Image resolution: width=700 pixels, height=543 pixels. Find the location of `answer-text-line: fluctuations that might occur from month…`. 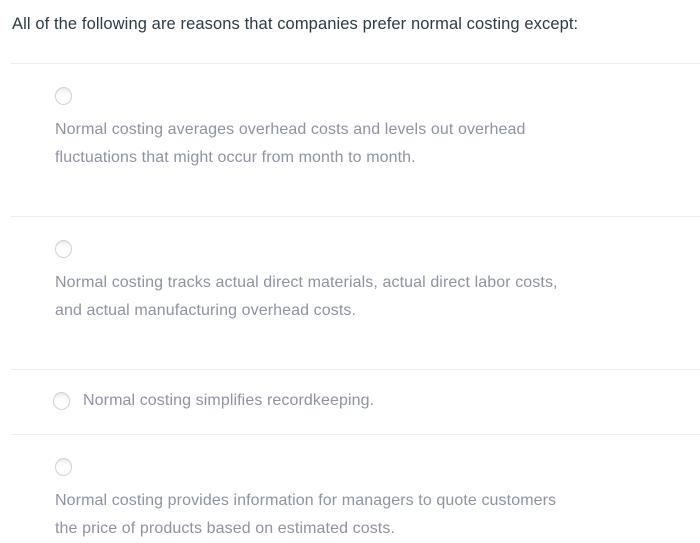

answer-text-line: fluctuations that might occur from month… is located at coordinates (235, 157).